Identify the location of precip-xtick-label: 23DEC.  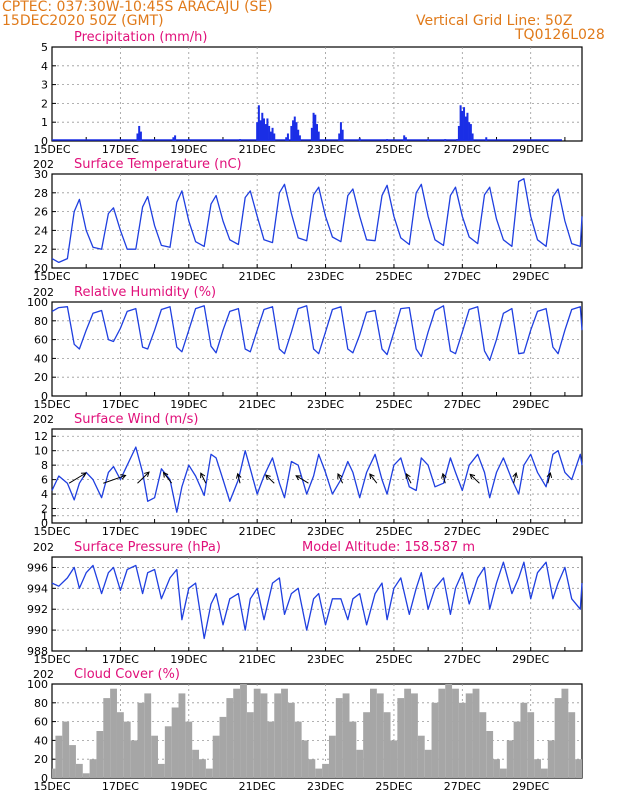
(325, 149).